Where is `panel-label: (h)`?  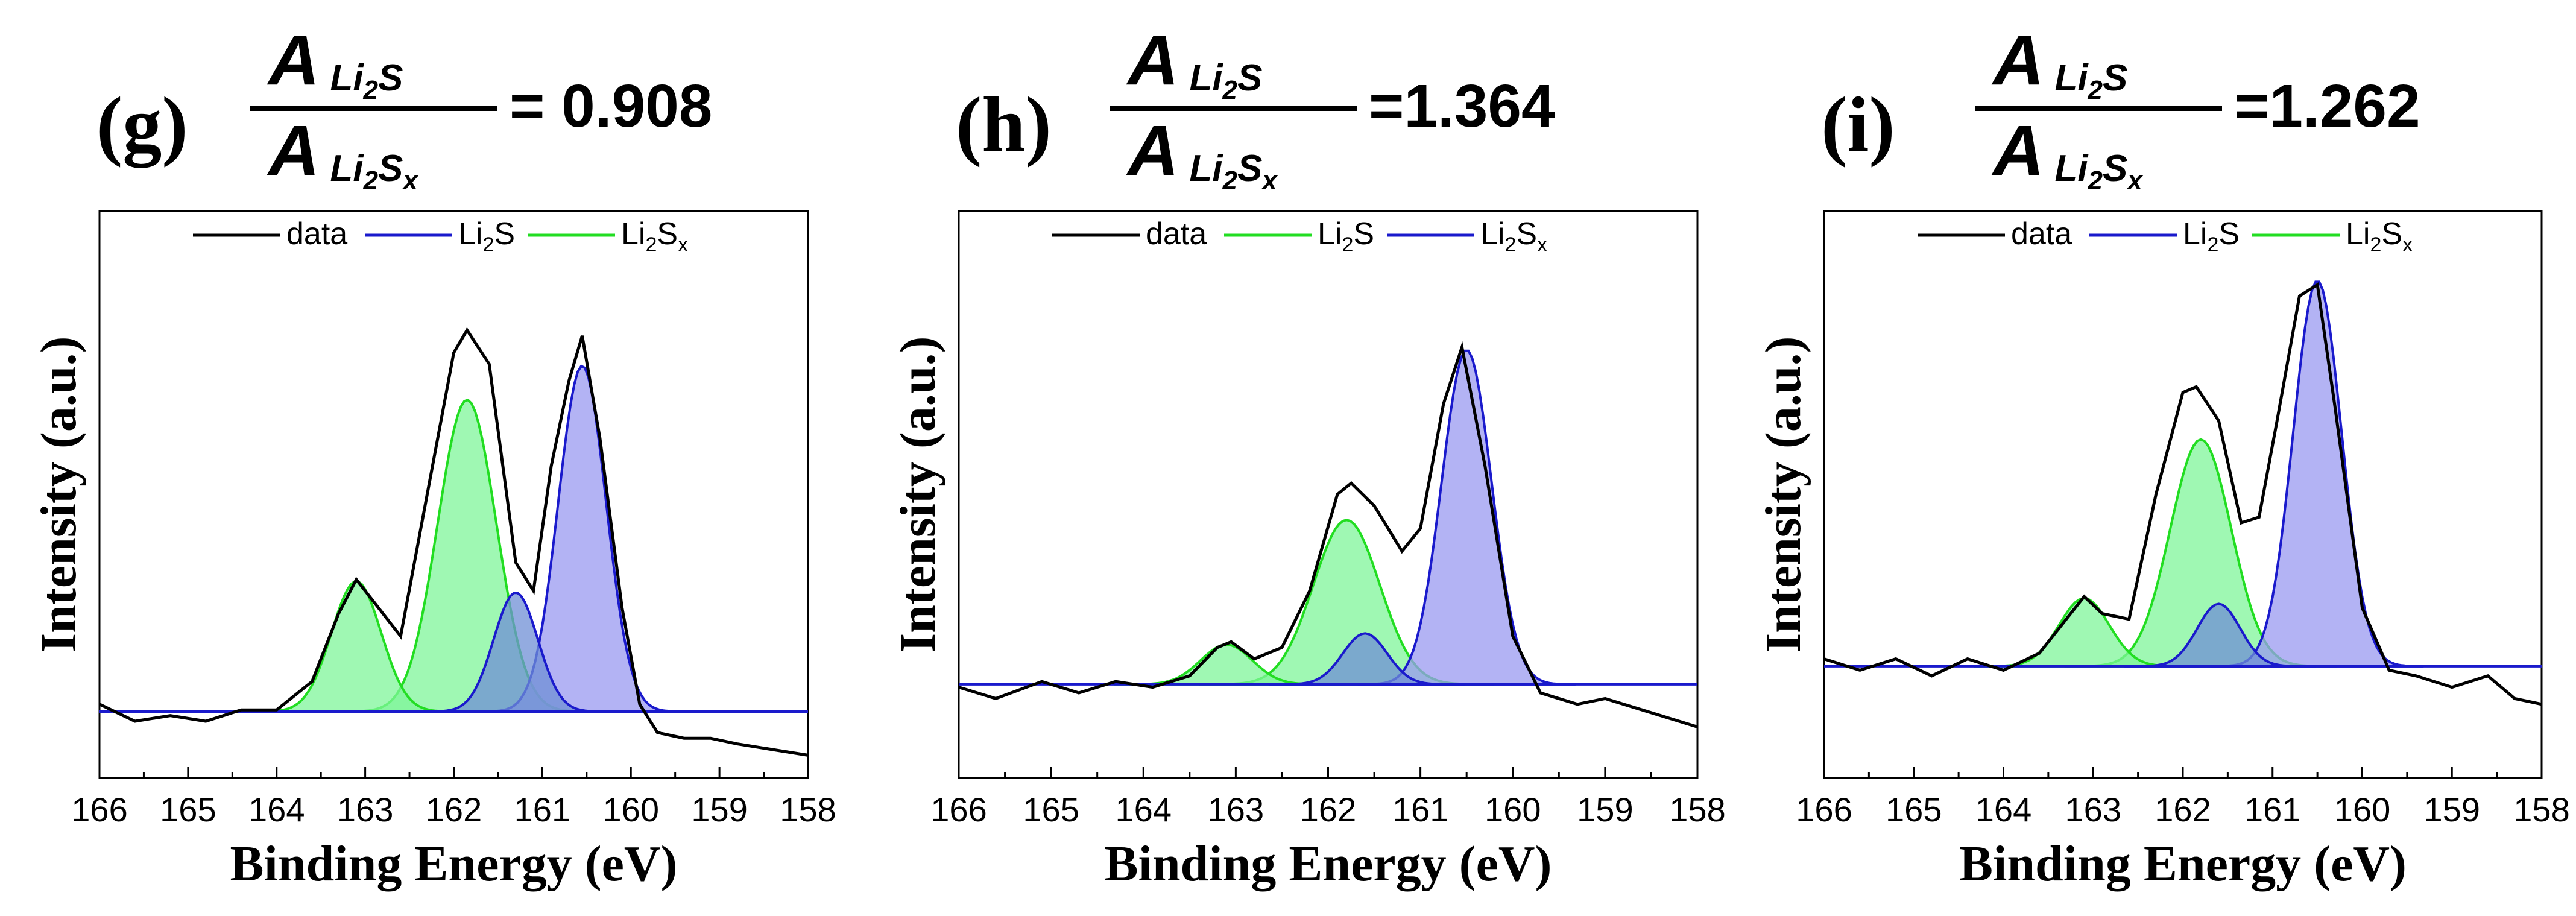
panel-label: (h) is located at coordinates (1004, 124).